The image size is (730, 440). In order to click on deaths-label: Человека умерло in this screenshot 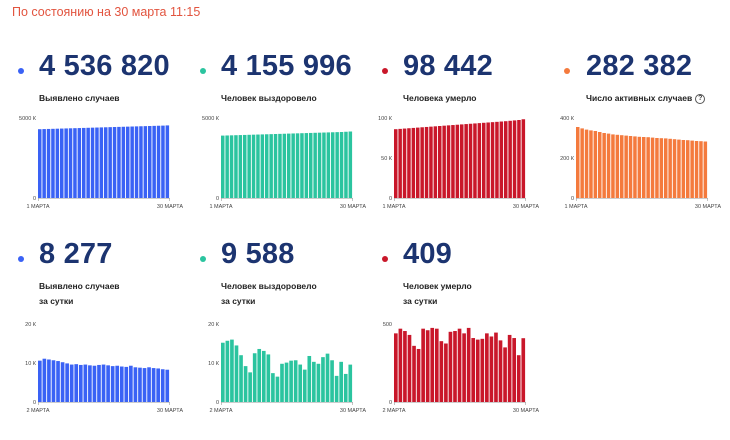, I will do `click(439, 98)`.